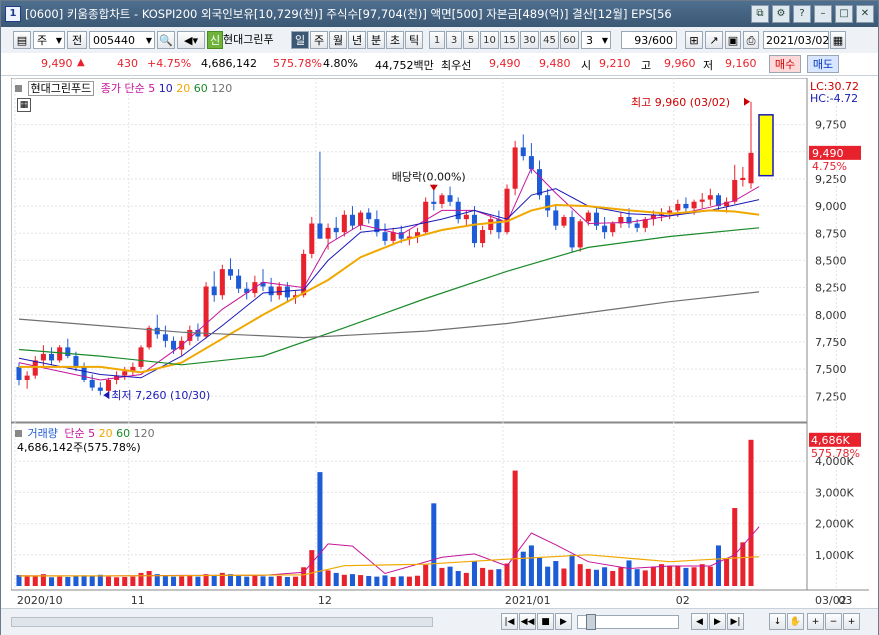 Image resolution: width=879 pixels, height=635 pixels. I want to click on lc-label: LC:30.72, so click(834, 86).